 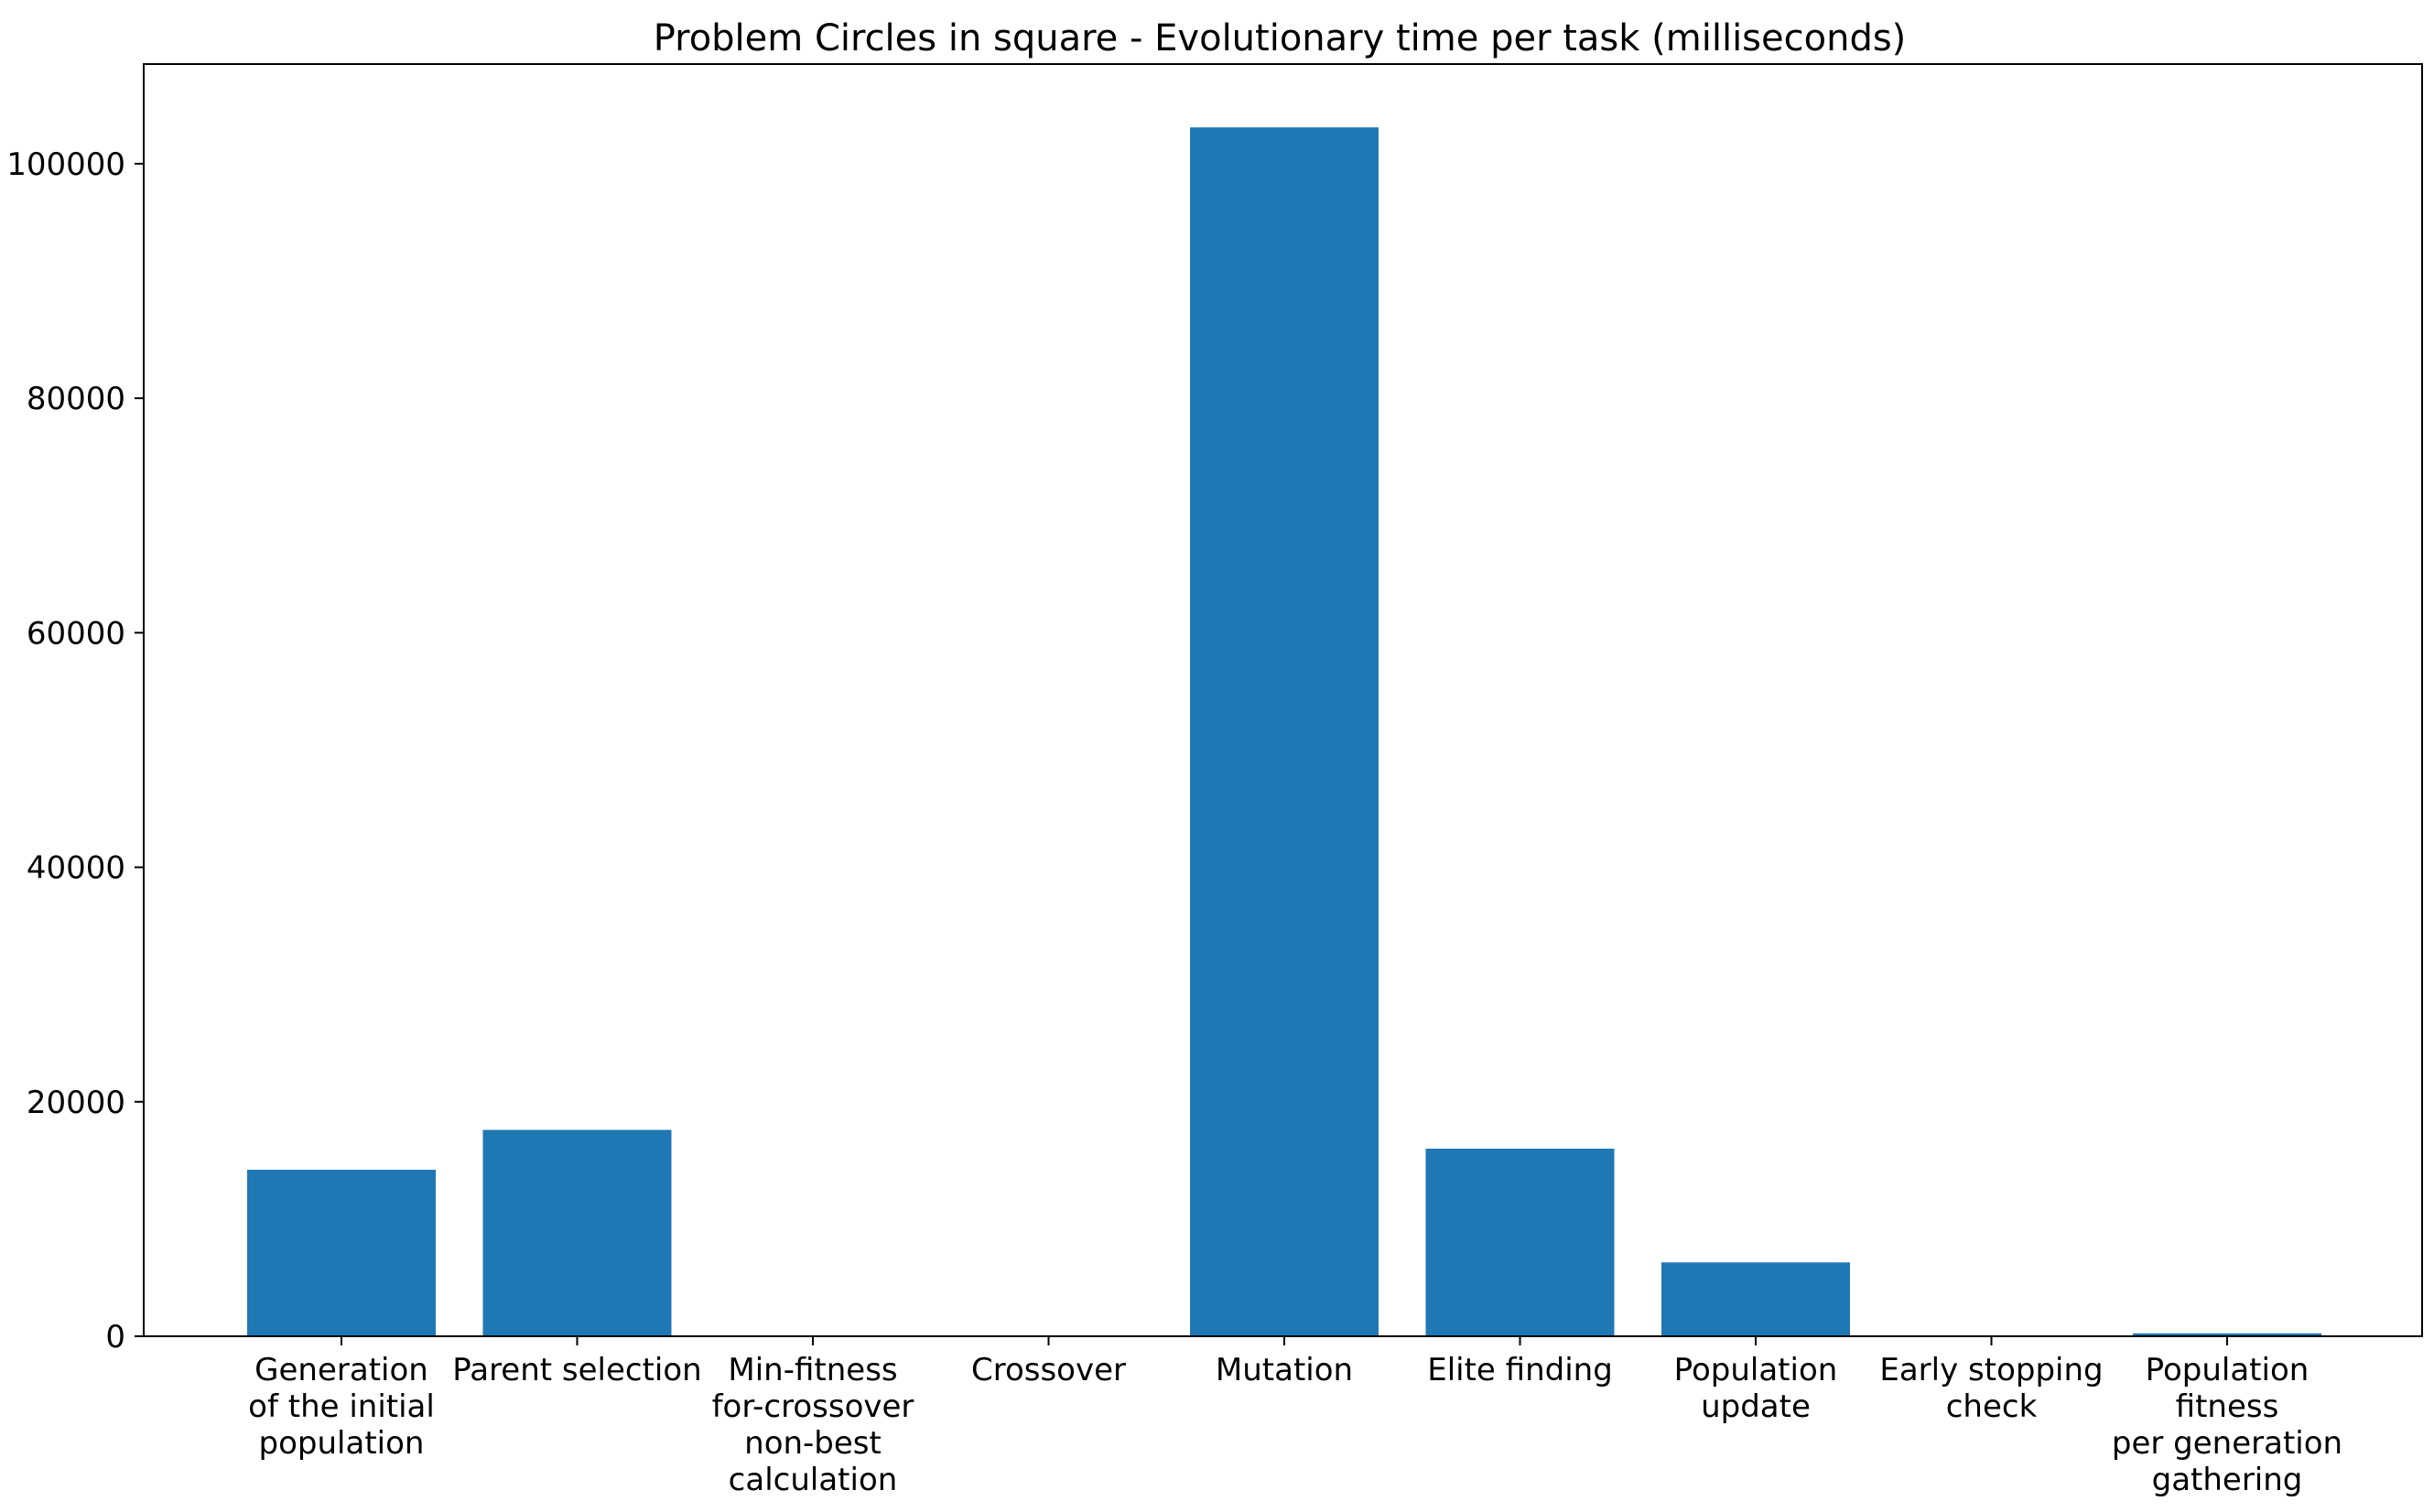 What do you see at coordinates (115, 1337) in the screenshot?
I see `y-tick-label: 0` at bounding box center [115, 1337].